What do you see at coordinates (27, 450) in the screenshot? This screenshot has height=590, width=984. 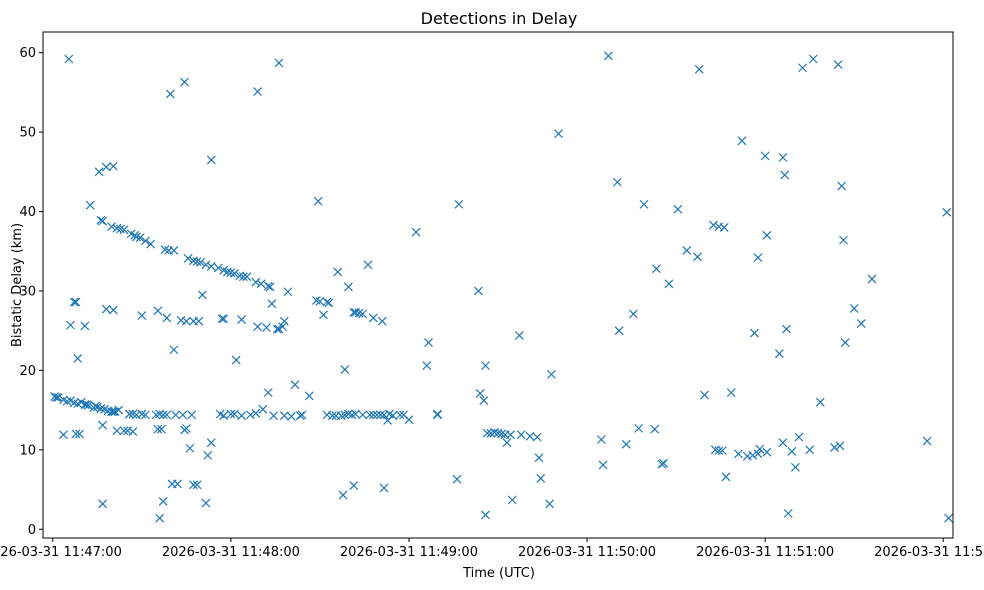 I see `y-tick-label: 10` at bounding box center [27, 450].